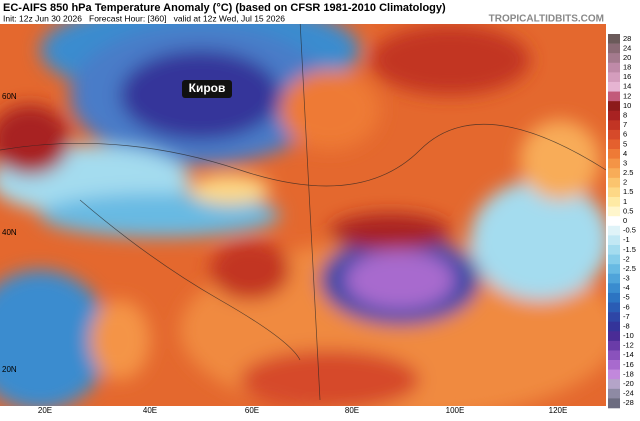  What do you see at coordinates (558, 410) in the screenshot?
I see `lon-label: 120E` at bounding box center [558, 410].